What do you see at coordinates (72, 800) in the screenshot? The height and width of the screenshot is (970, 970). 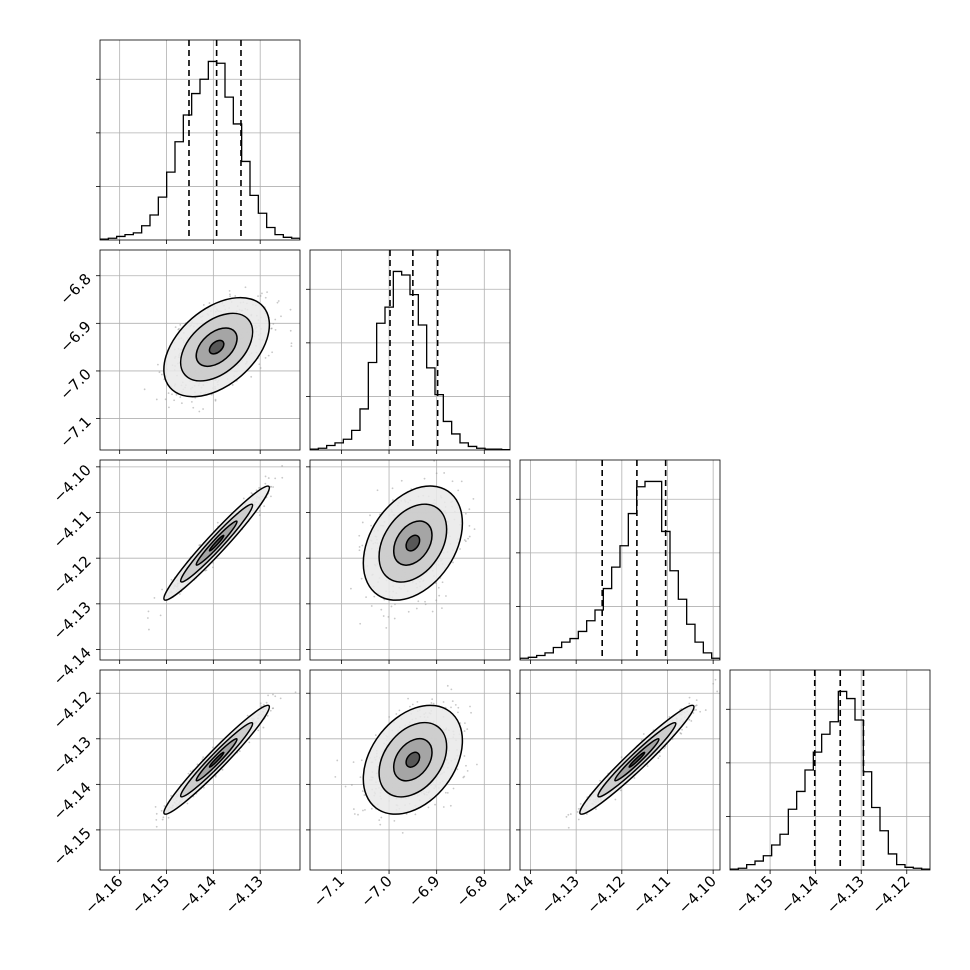 I see `y-tick-label: −4.14` at bounding box center [72, 800].